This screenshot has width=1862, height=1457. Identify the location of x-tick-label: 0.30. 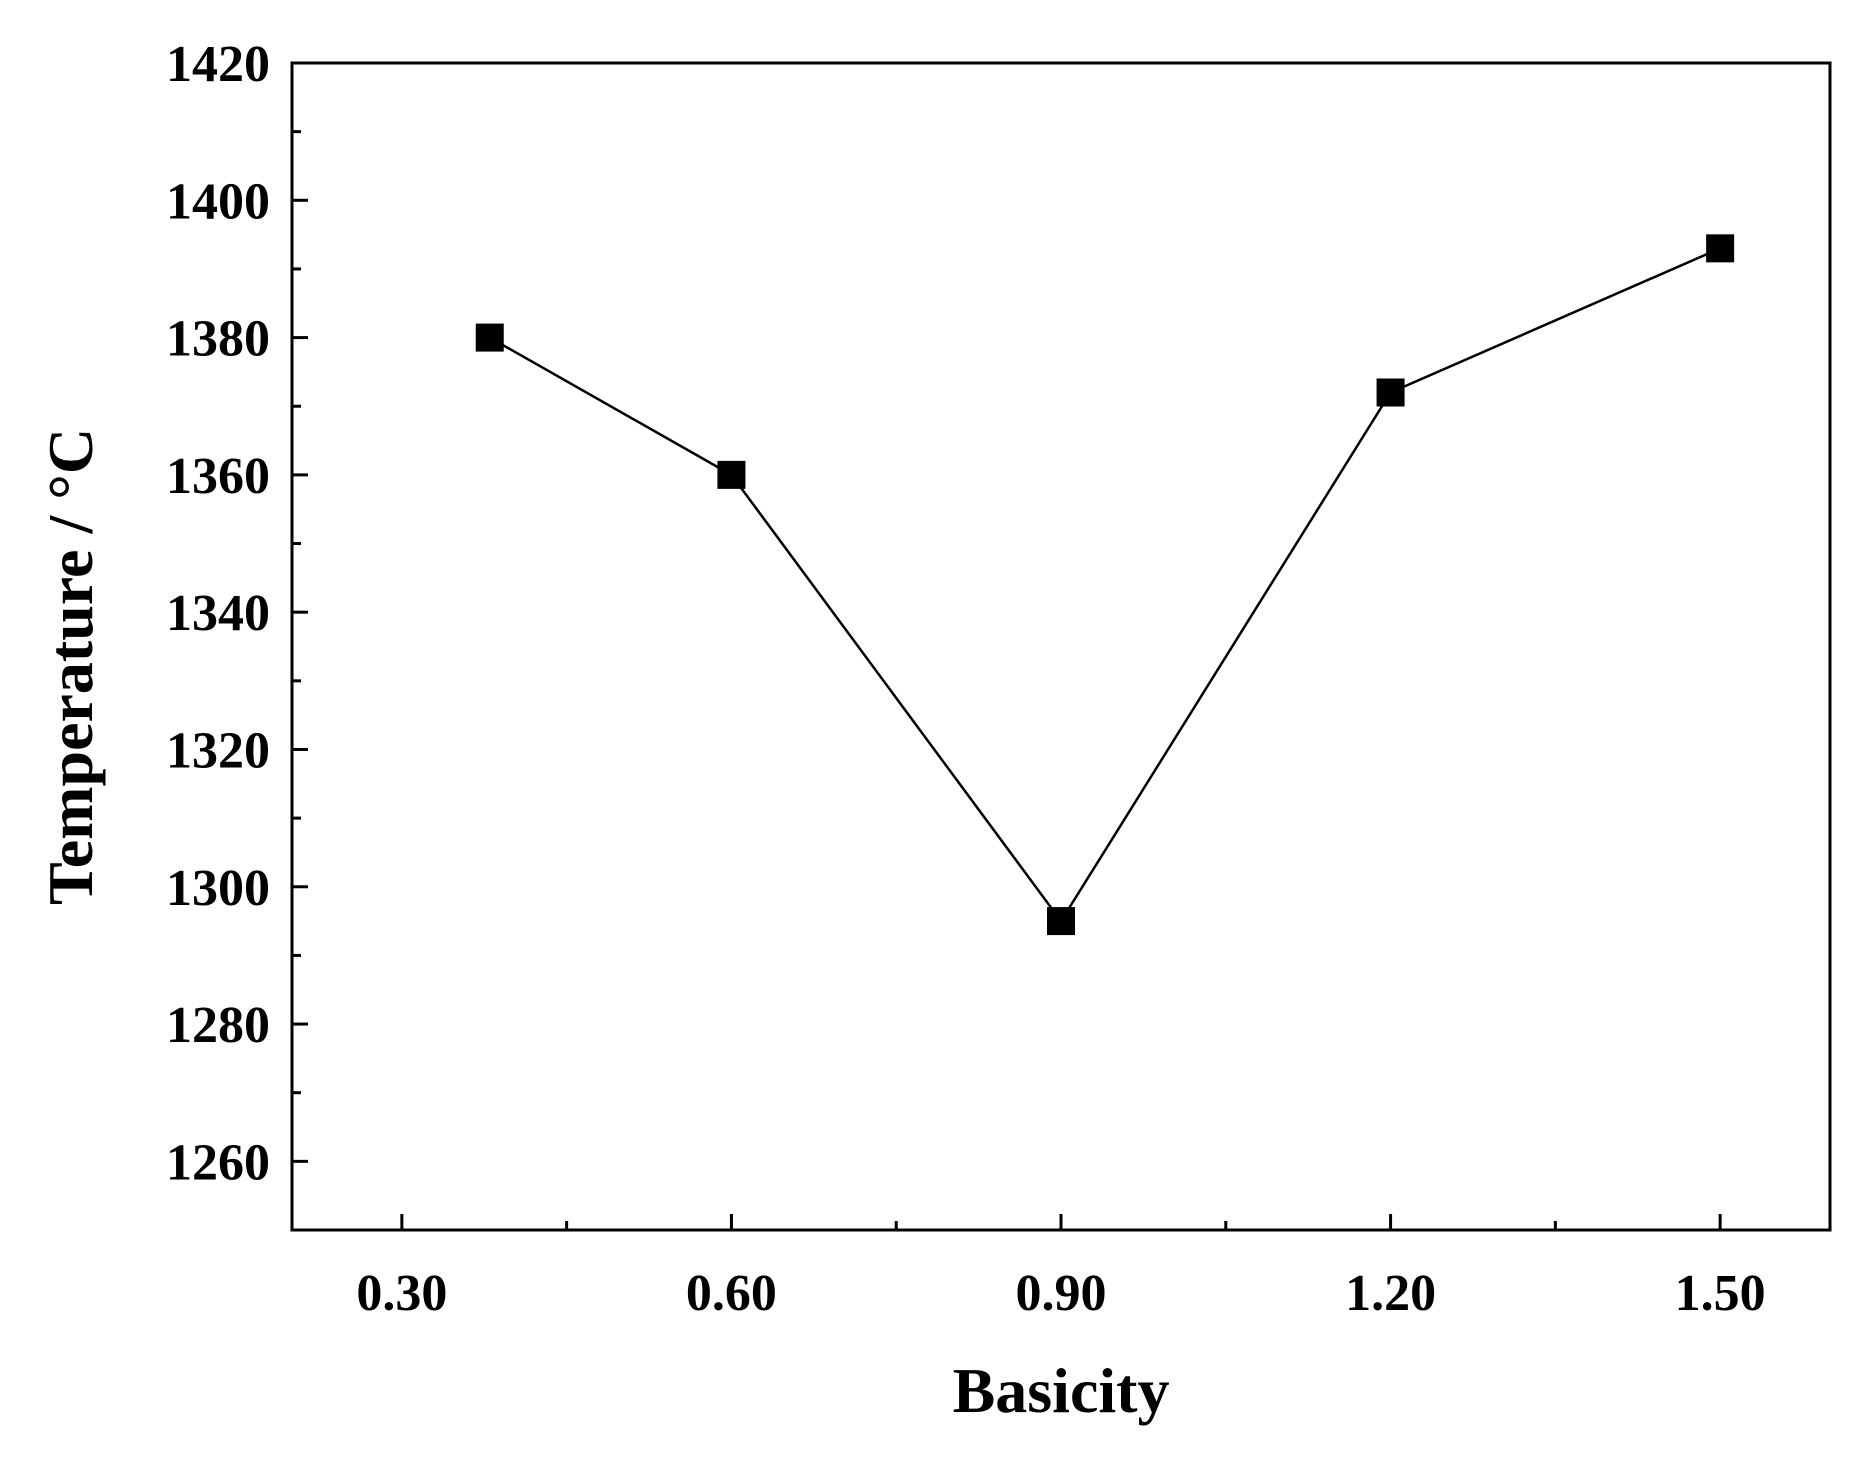
(401, 1293).